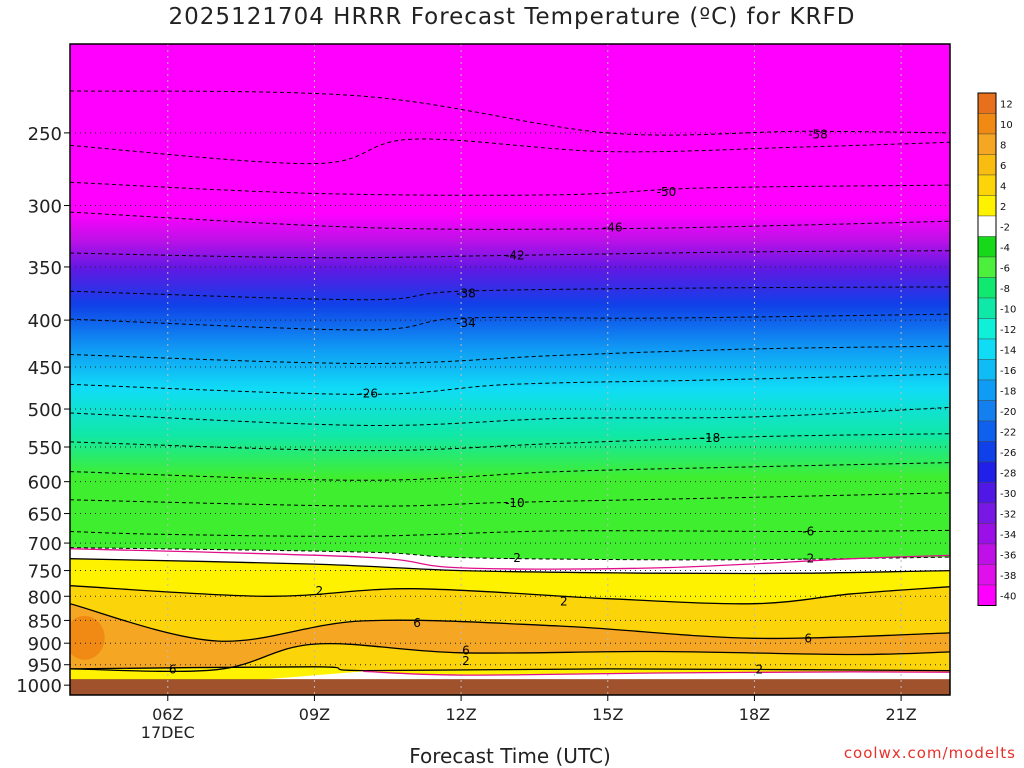 The image size is (1024, 768). What do you see at coordinates (1003, 207) in the screenshot?
I see `colorbar-label: 2` at bounding box center [1003, 207].